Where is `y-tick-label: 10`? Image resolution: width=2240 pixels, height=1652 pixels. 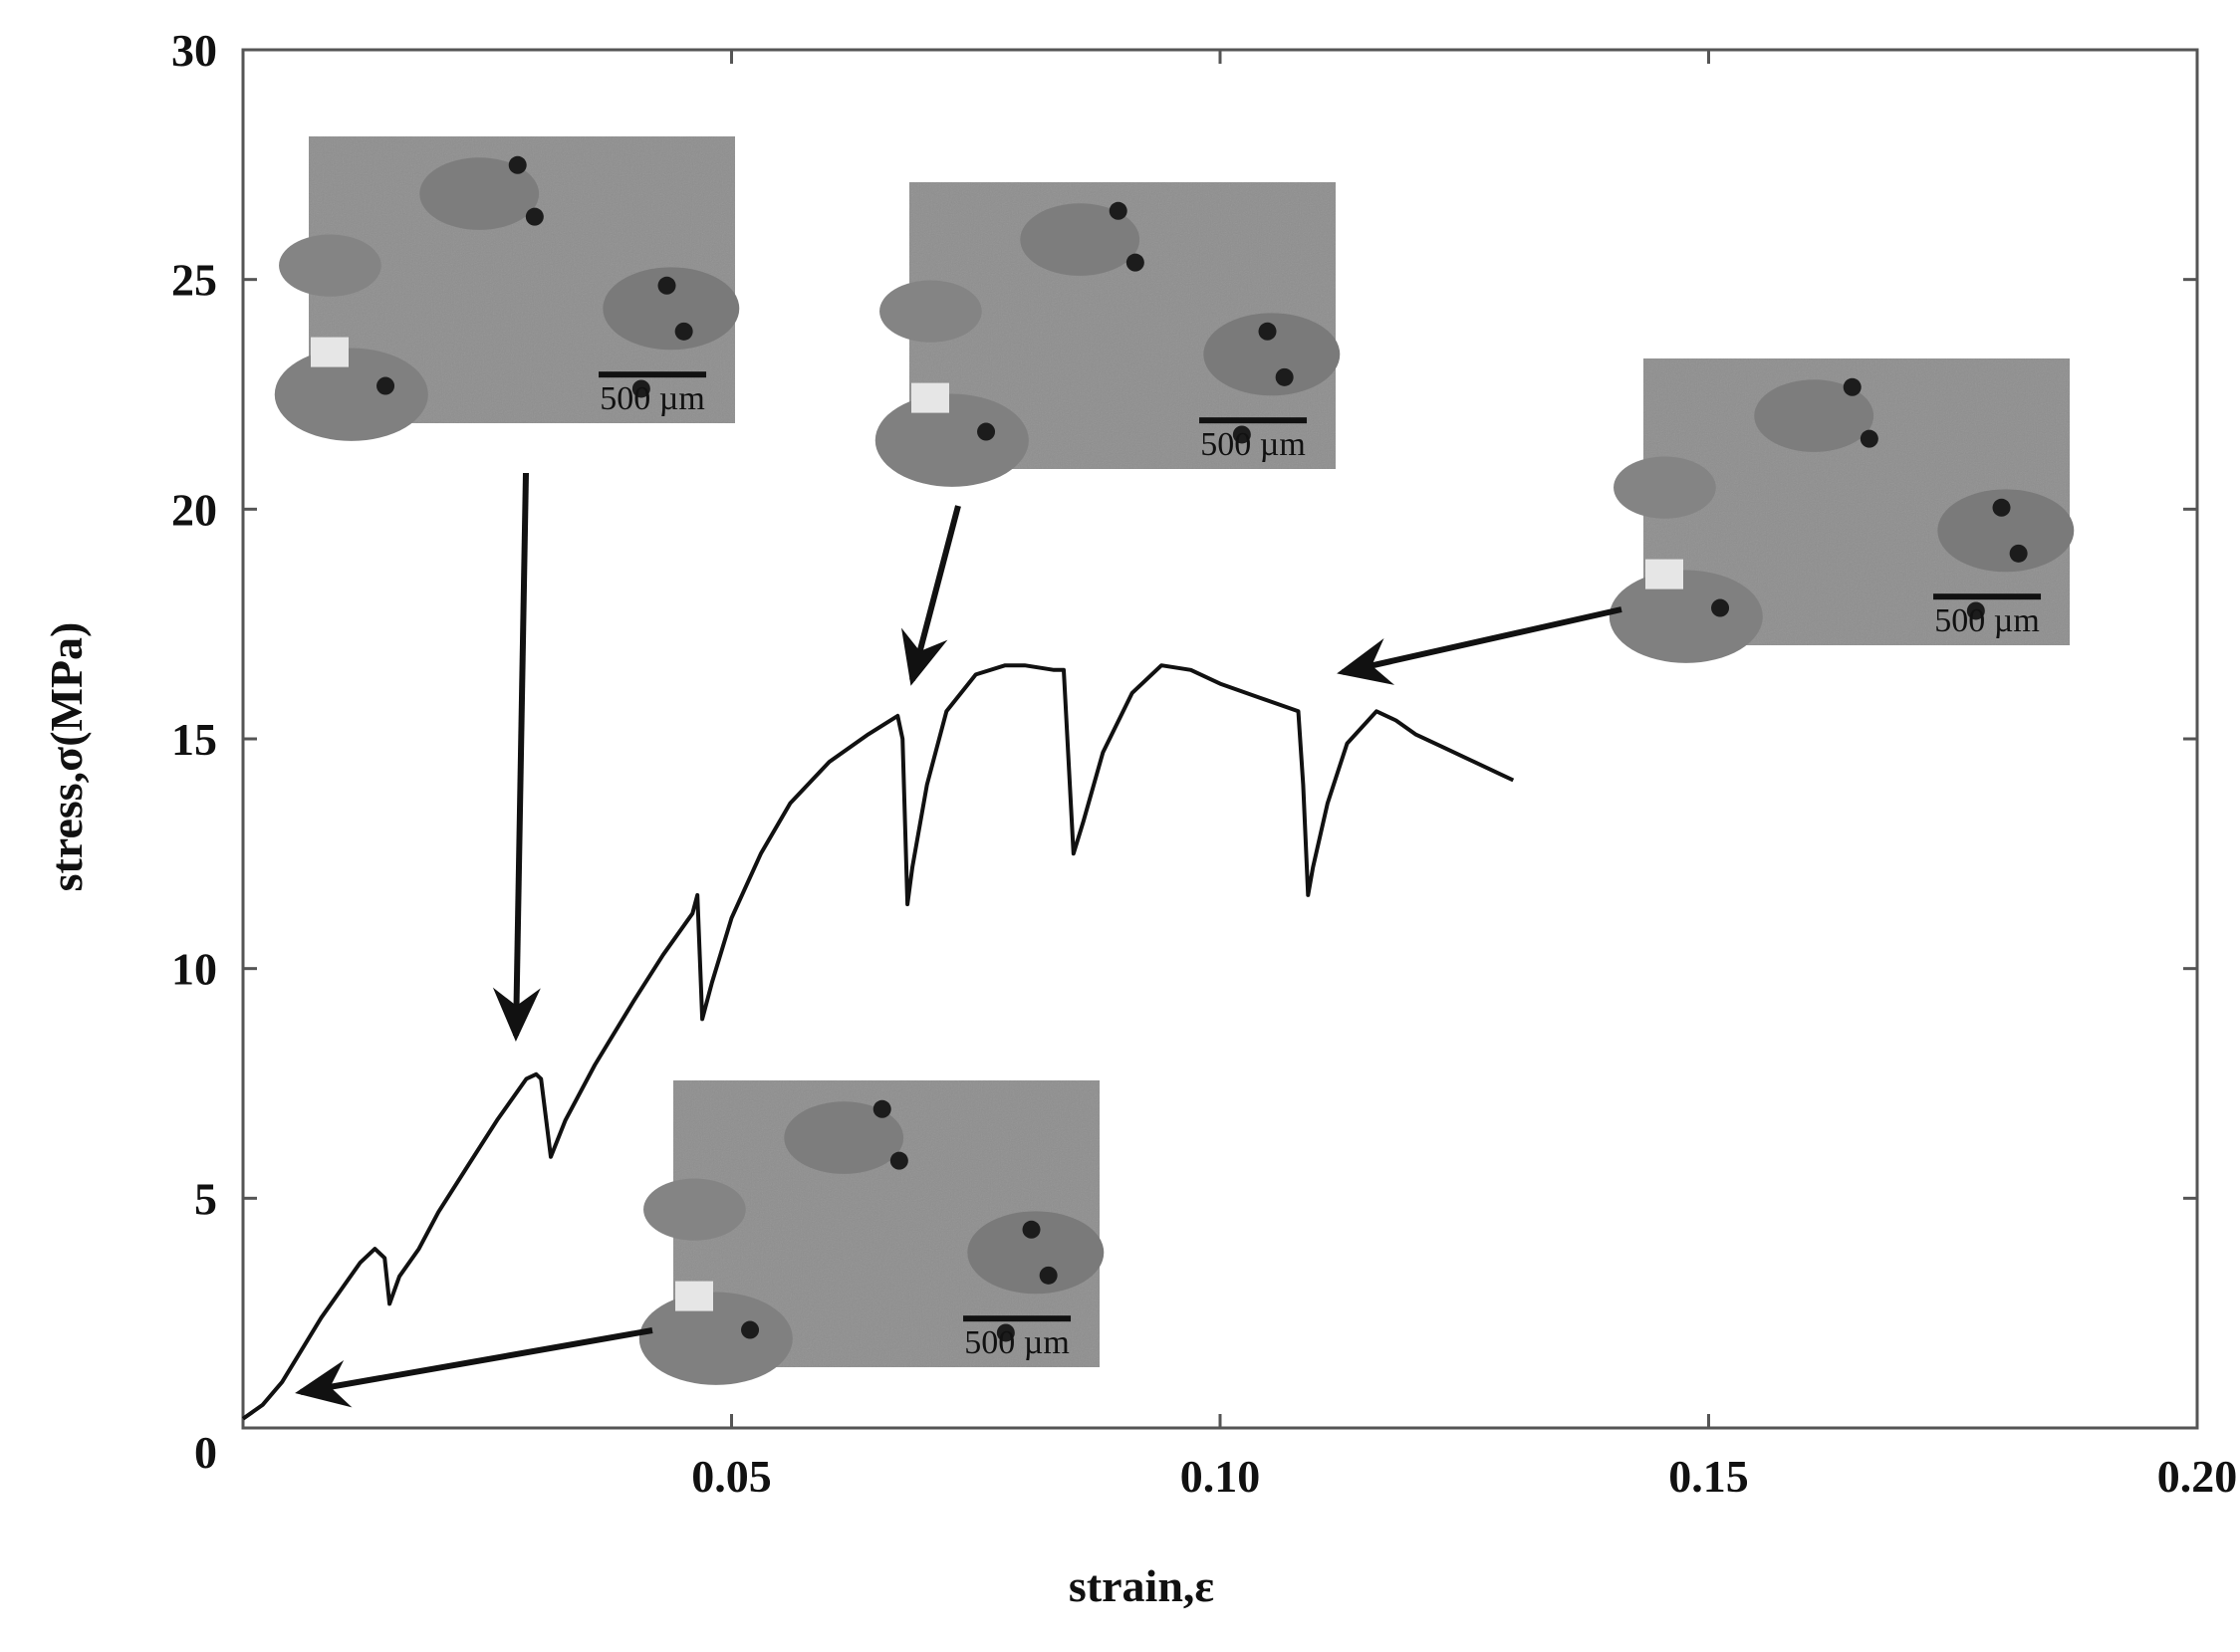
y-tick-label: 10 is located at coordinates (194, 970).